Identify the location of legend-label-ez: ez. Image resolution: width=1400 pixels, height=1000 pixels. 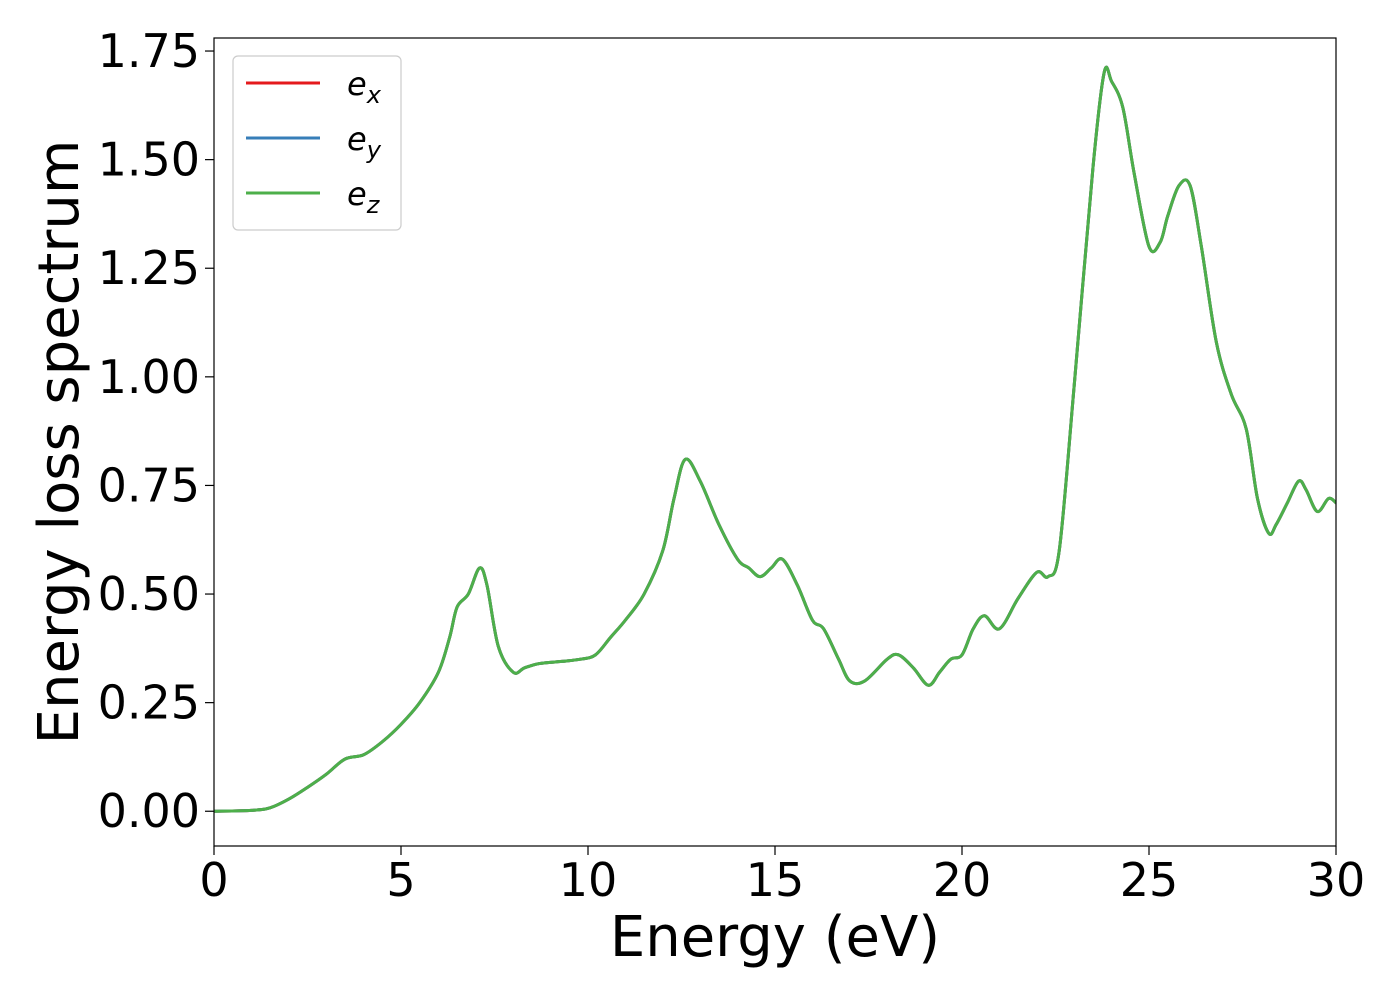
(364, 197).